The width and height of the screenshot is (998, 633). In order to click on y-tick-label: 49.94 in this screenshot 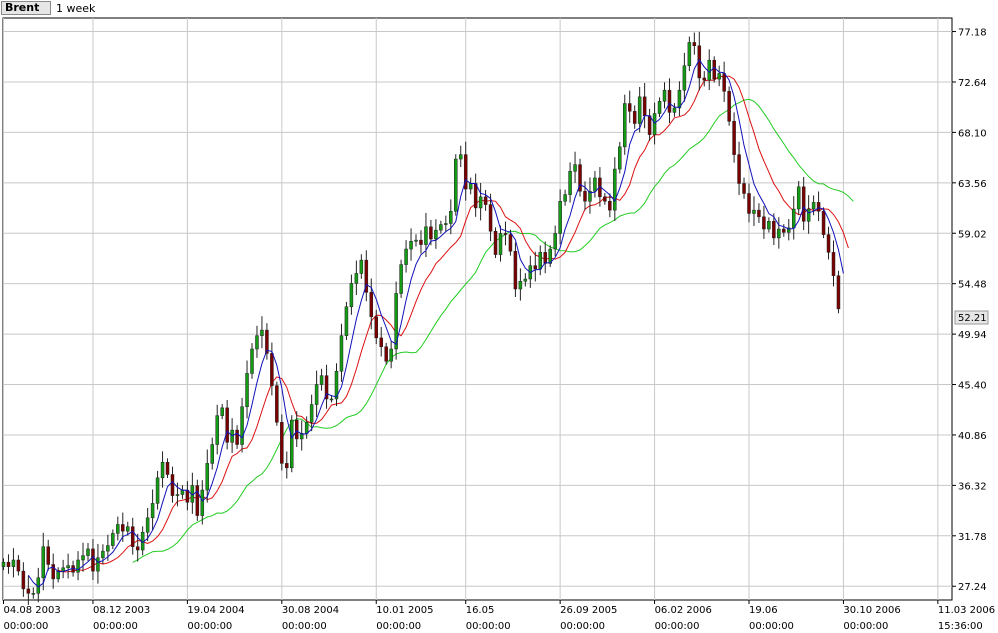, I will do `click(972, 335)`.